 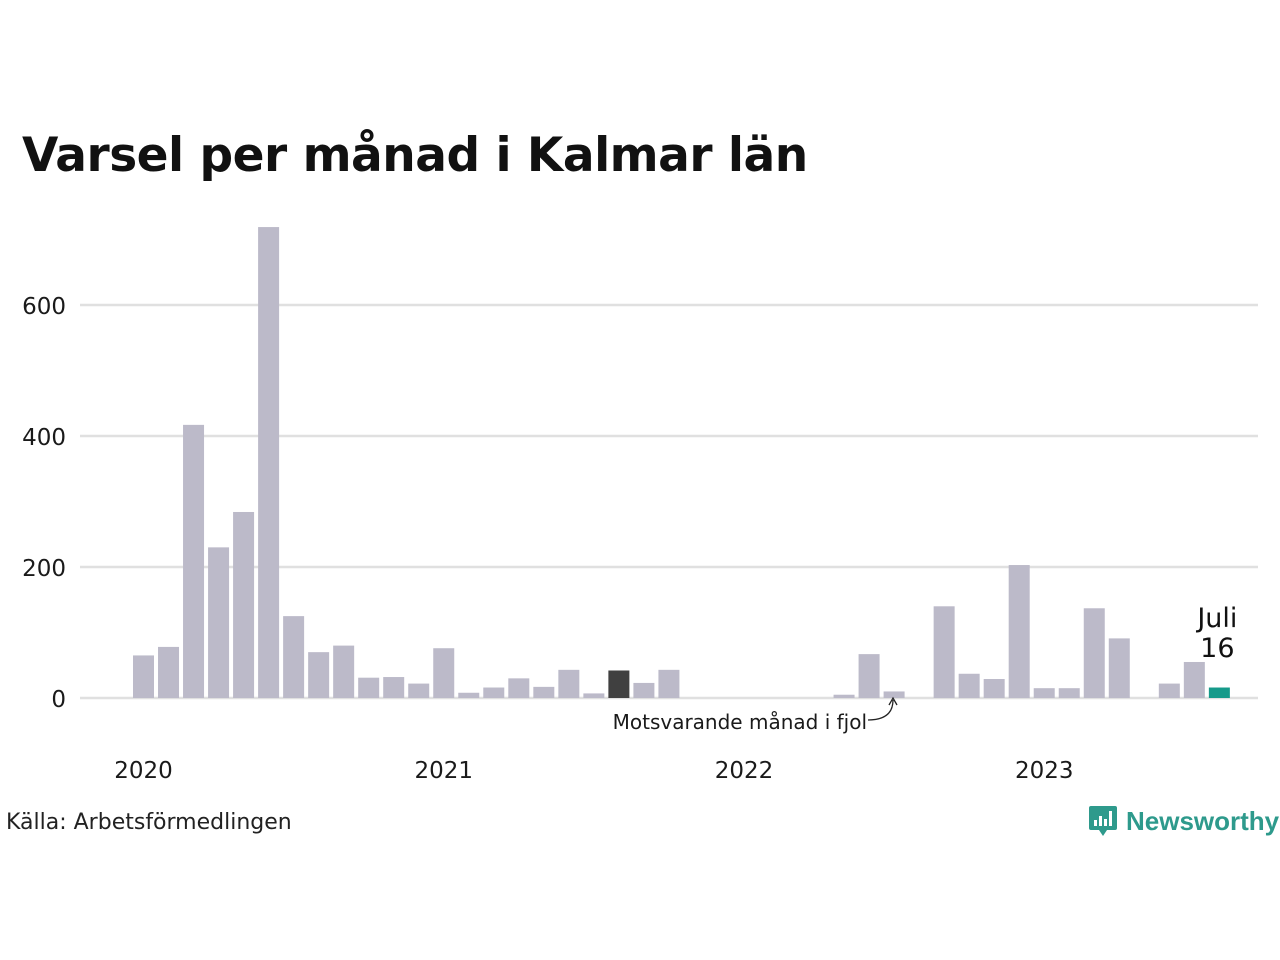 What do you see at coordinates (44, 503) in the screenshot?
I see `y-axis-ticks: 0 200 400 600` at bounding box center [44, 503].